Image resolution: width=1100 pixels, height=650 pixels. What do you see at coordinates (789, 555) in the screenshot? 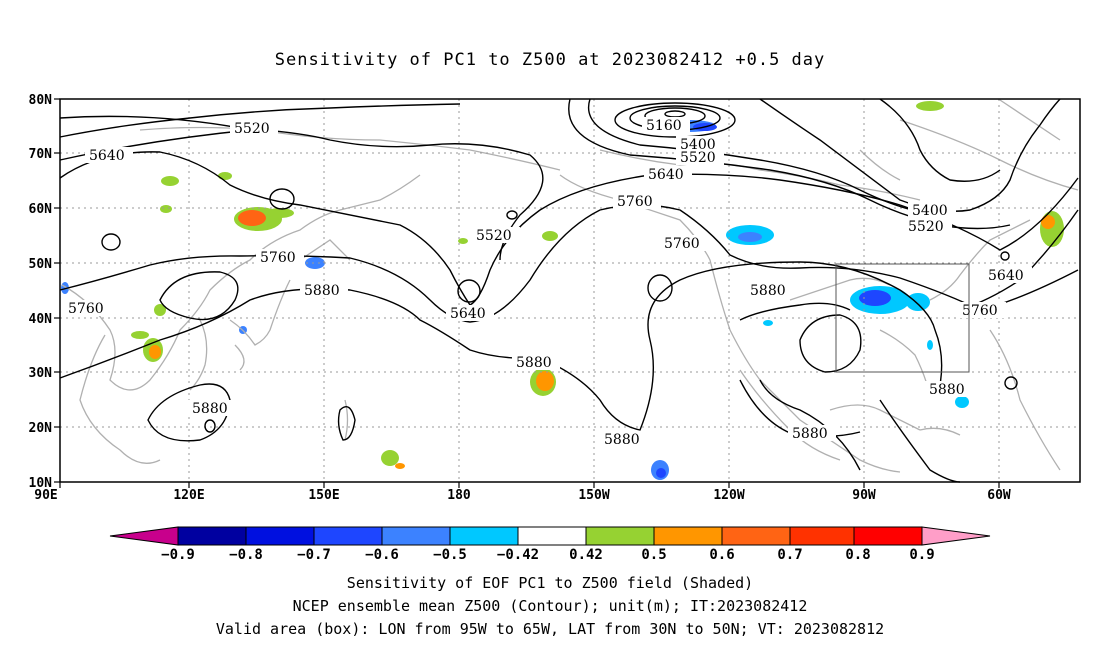
I see `colorbar-label: 0.7` at bounding box center [789, 555].